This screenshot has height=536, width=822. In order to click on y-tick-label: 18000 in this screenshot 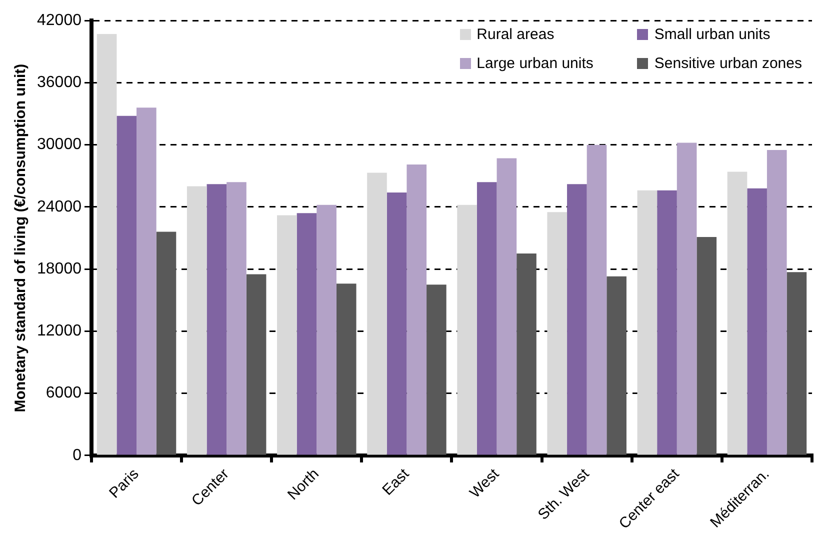, I will do `click(59, 269)`.